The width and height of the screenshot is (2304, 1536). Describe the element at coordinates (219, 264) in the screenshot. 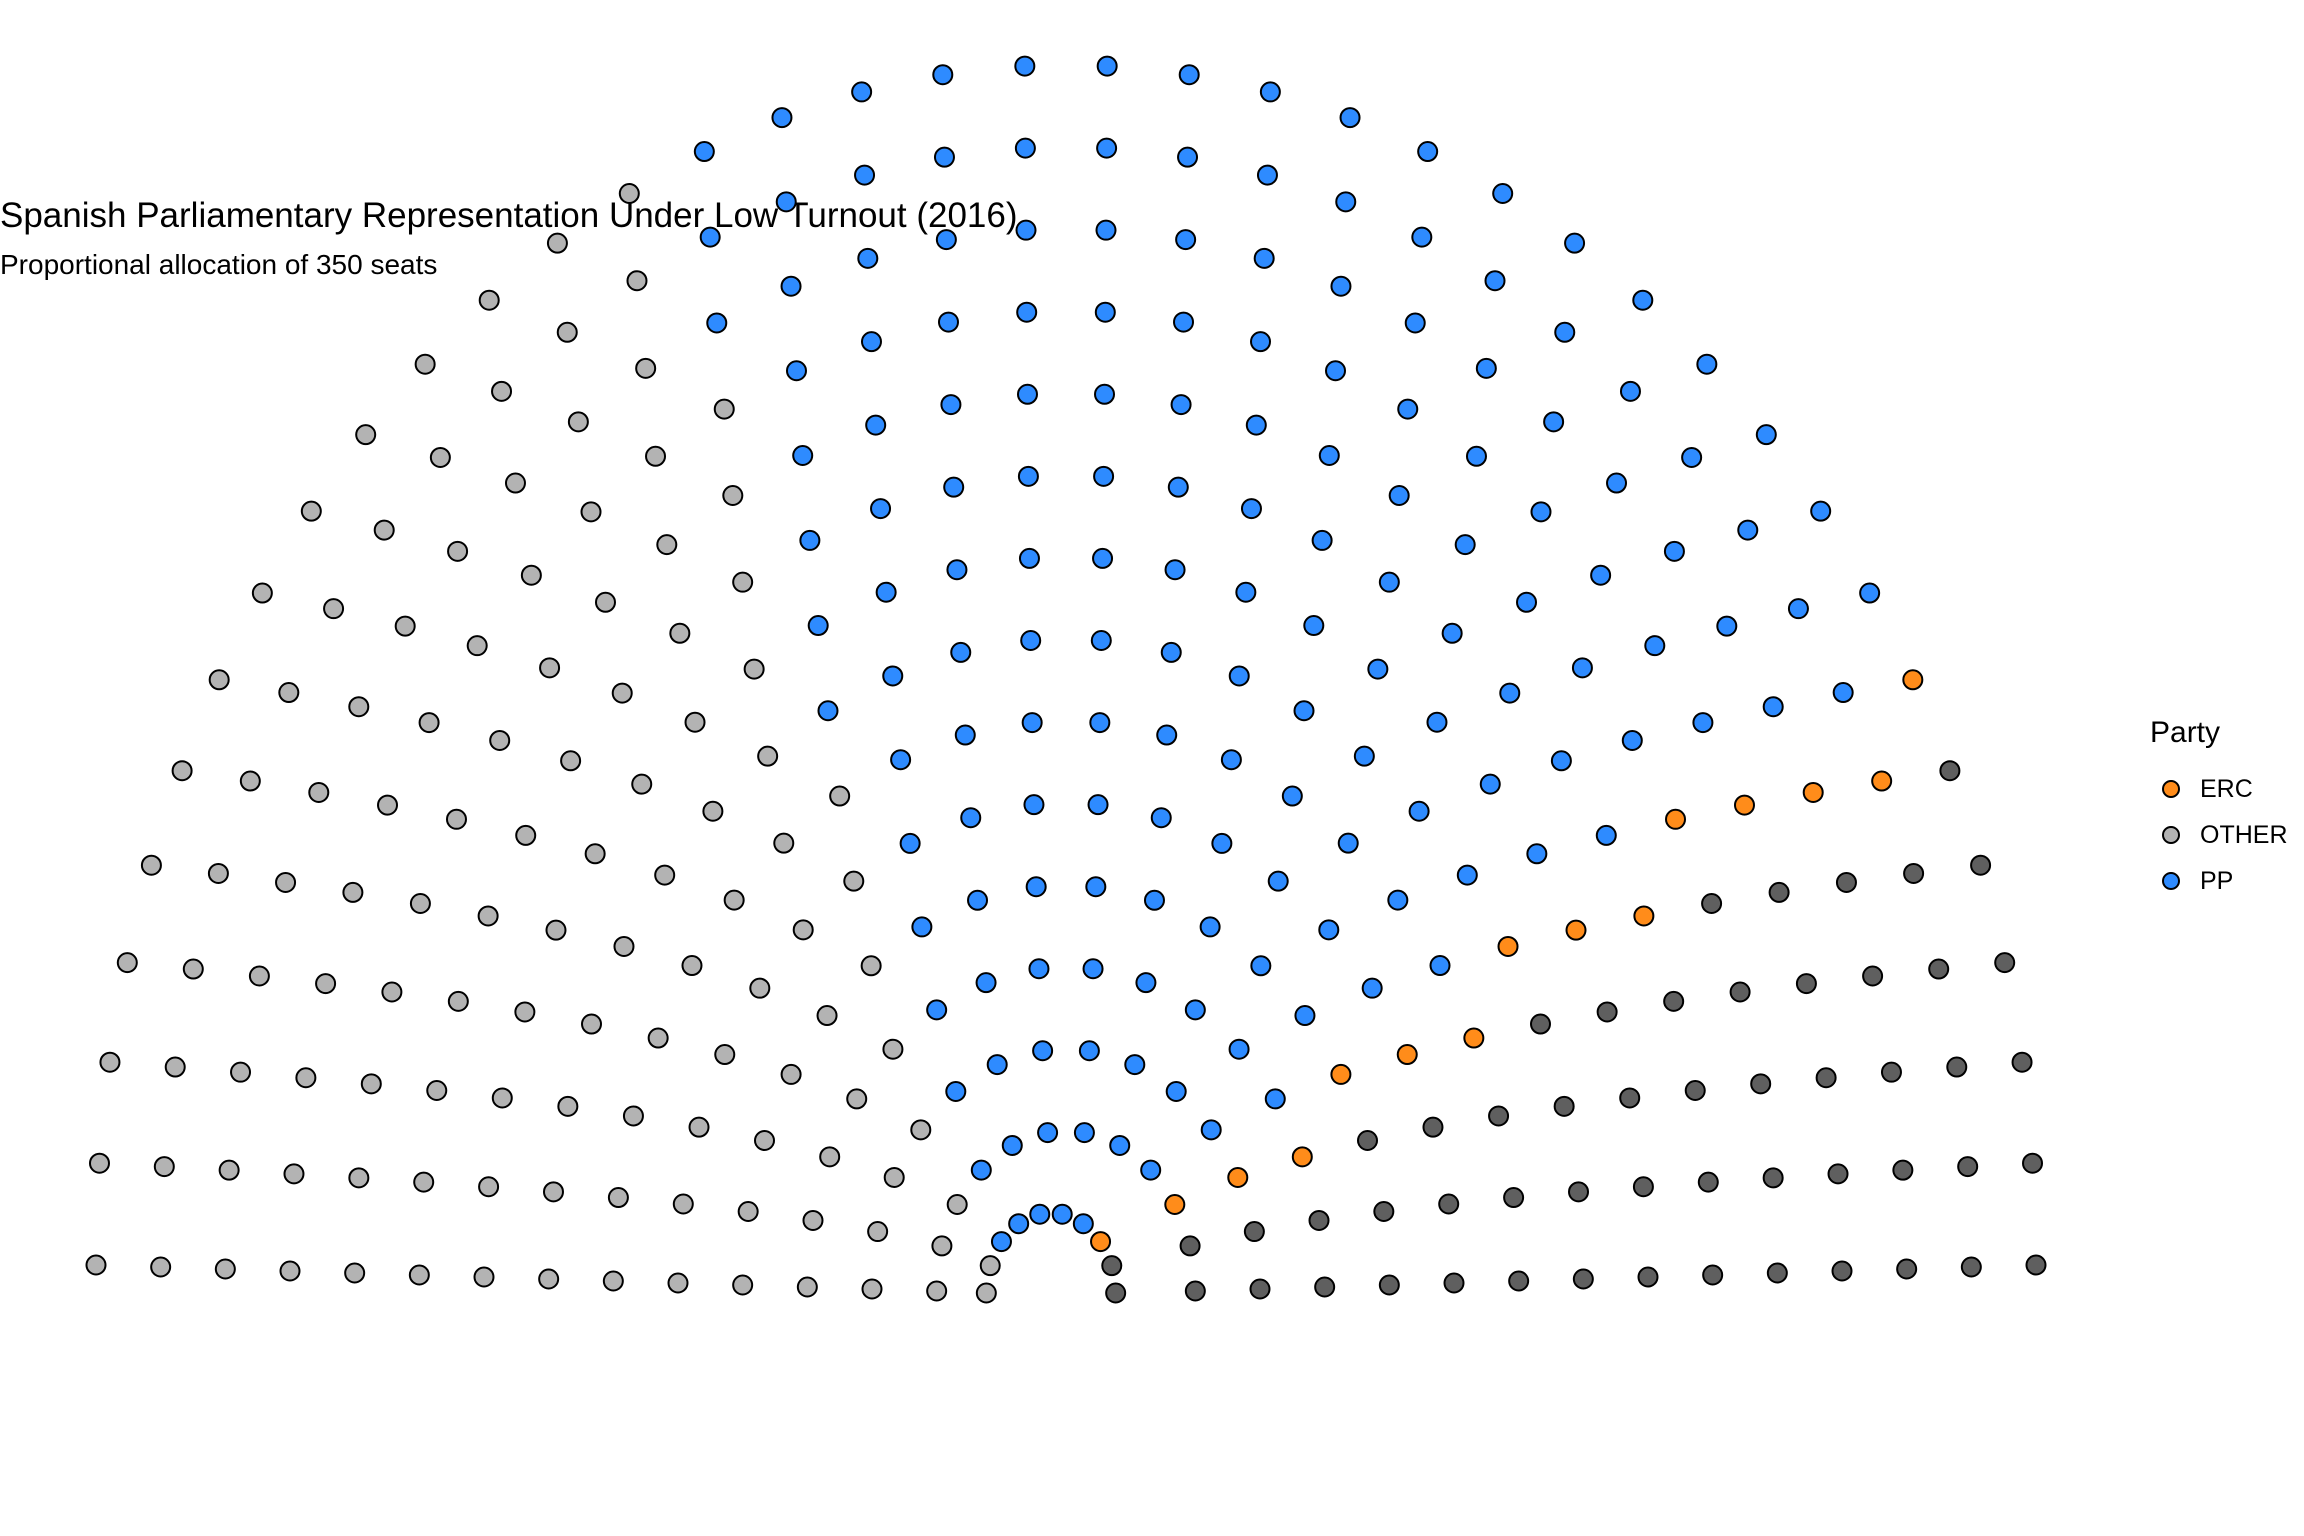

I see `chart-subtitle: Proportional allocation of 350 seats` at that location.